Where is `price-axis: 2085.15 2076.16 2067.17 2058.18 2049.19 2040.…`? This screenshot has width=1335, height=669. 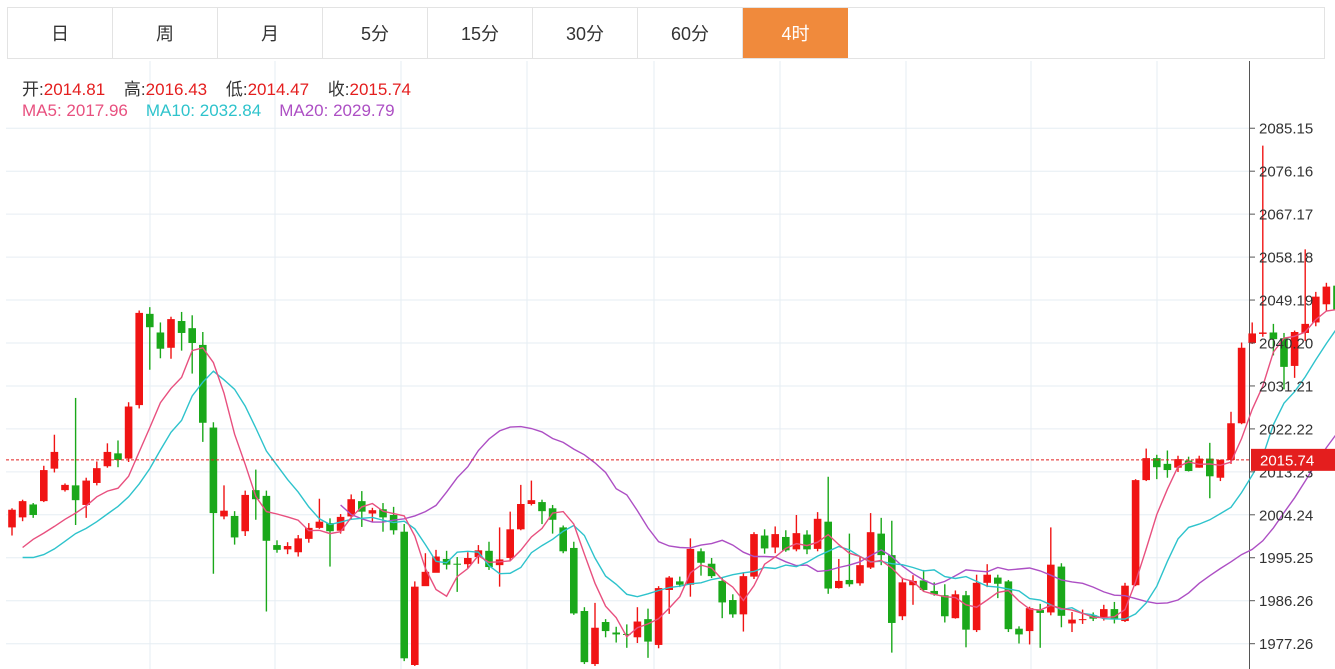 price-axis: 2085.15 2076.16 2067.17 2058.18 2049.19 2040.… is located at coordinates (1281, 387).